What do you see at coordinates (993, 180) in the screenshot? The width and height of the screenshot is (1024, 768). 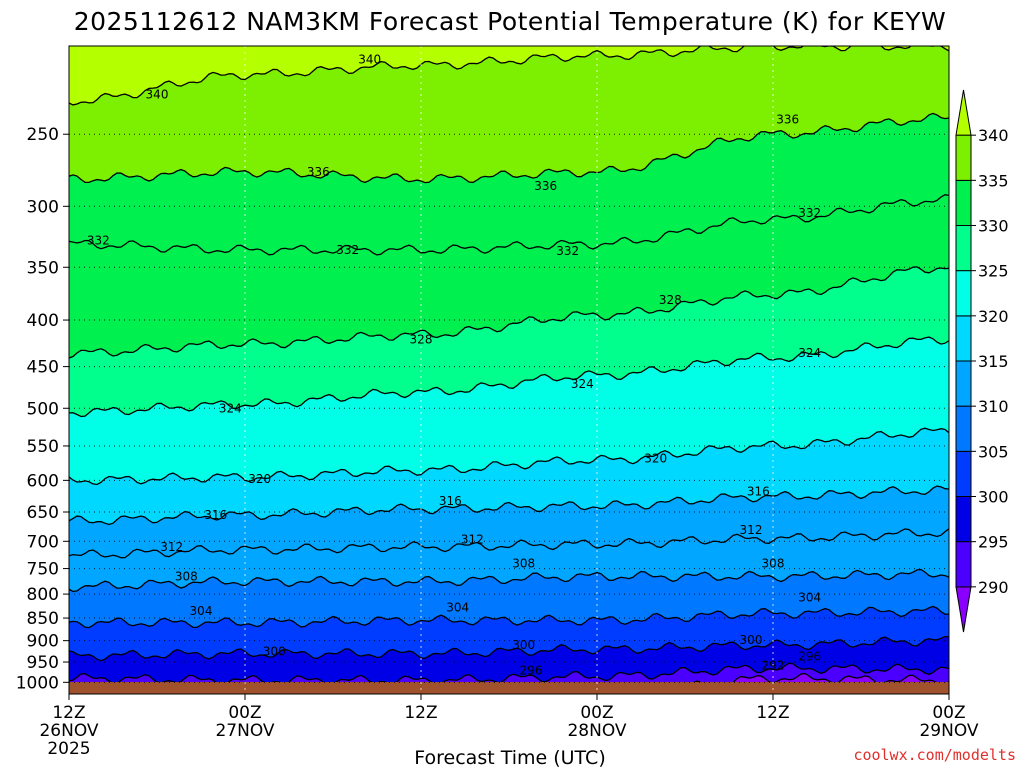 I see `colorbar-label-335: 335` at bounding box center [993, 180].